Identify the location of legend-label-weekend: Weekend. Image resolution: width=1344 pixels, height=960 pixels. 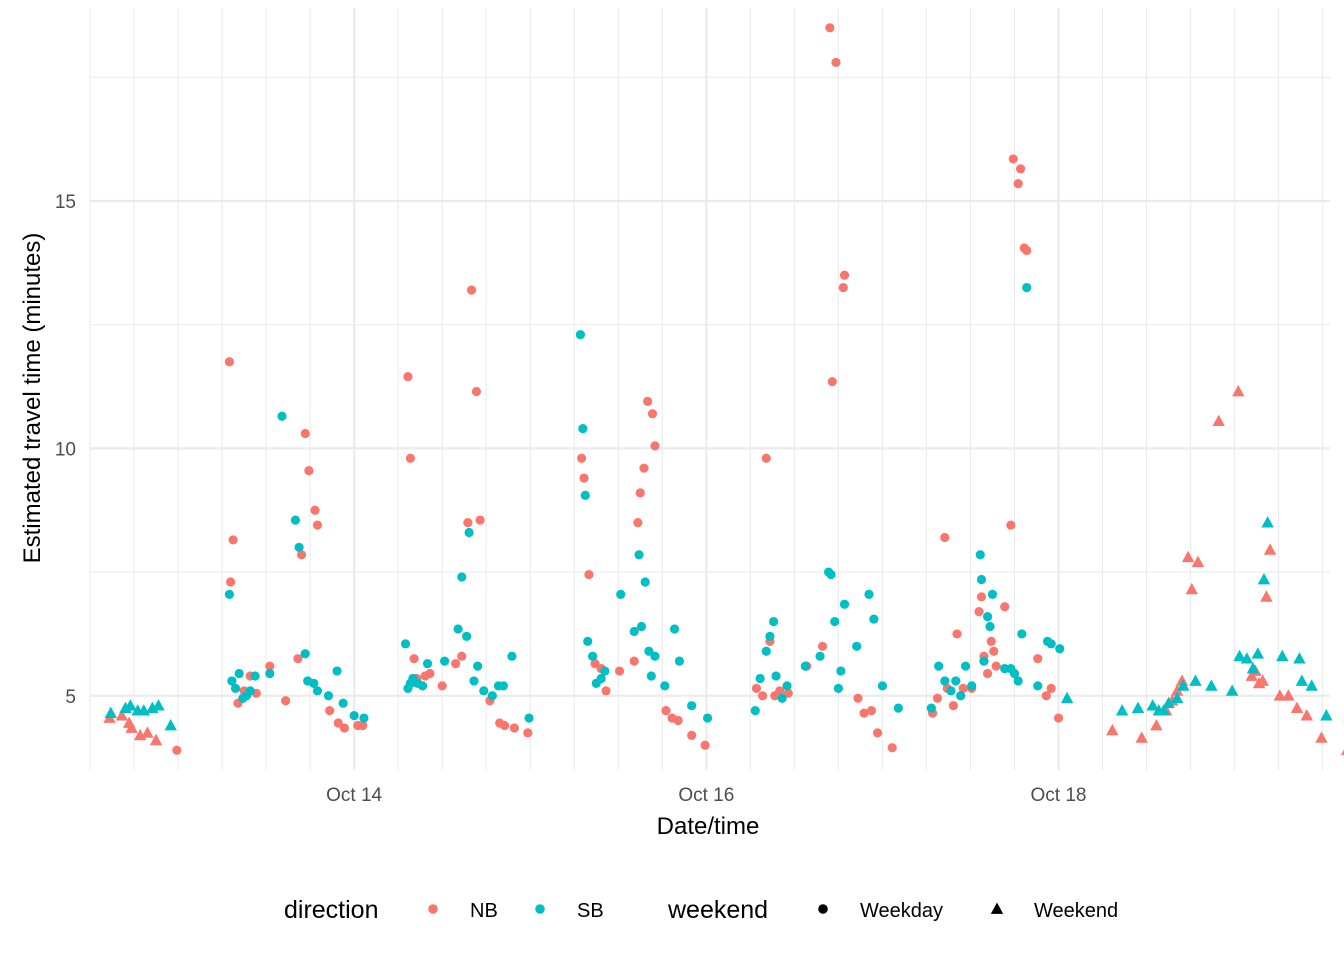
(1076, 911).